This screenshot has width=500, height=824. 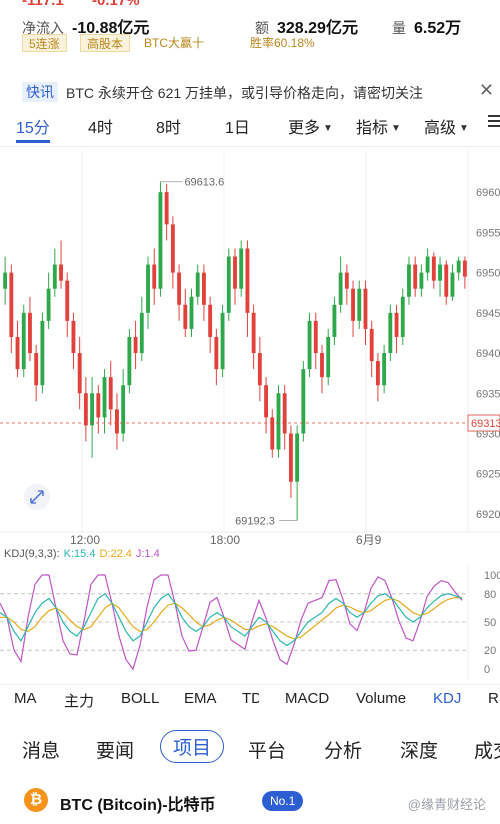 What do you see at coordinates (381, 698) in the screenshot?
I see `indicator-volume: Volume` at bounding box center [381, 698].